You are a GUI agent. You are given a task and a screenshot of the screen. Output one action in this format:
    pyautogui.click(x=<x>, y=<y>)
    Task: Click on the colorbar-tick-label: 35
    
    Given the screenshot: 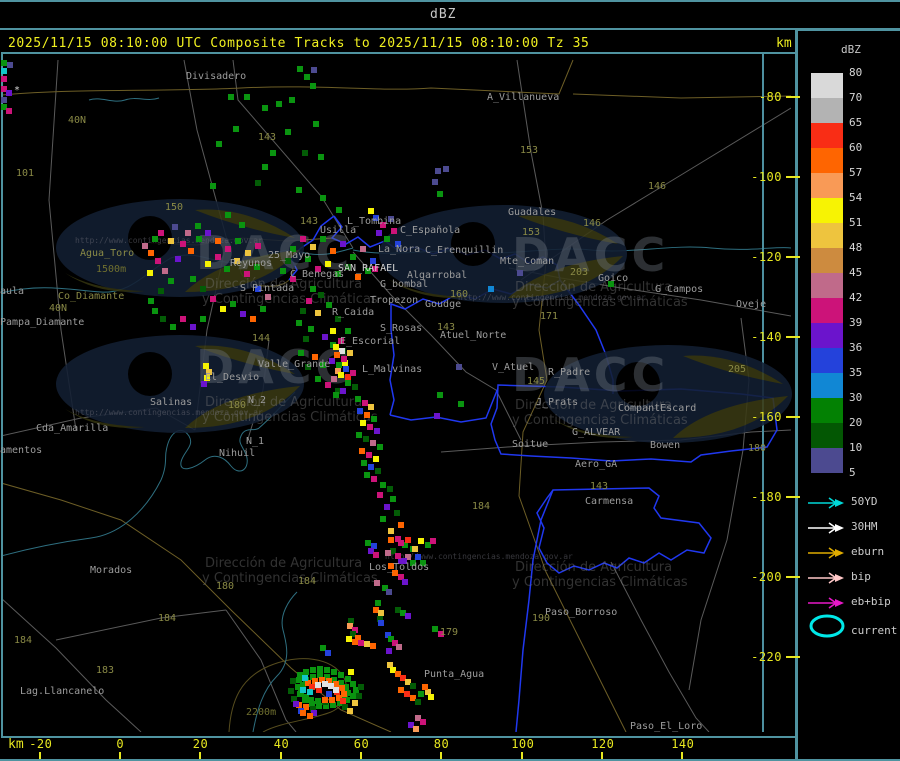 What is the action you would take?
    pyautogui.click(x=856, y=372)
    